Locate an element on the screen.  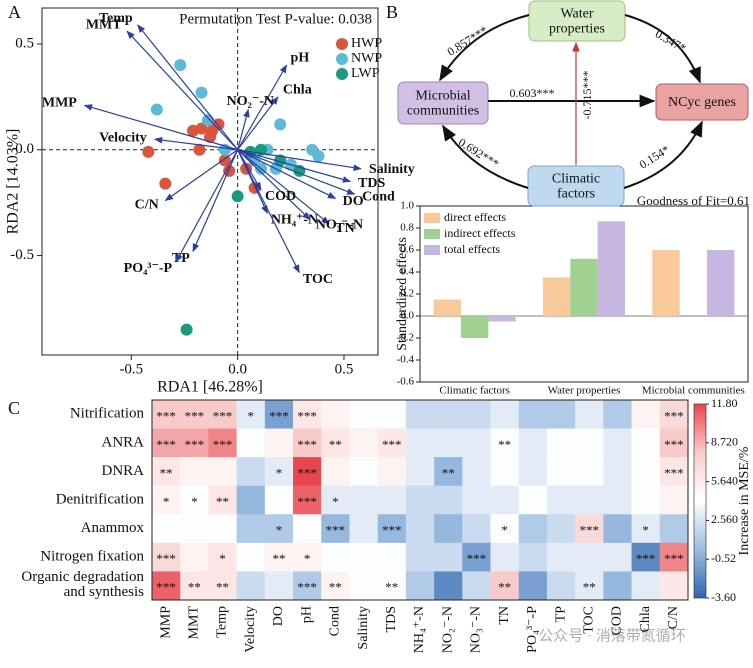
colorbar-tick-label: 8.720 is located at coordinates (724, 442).